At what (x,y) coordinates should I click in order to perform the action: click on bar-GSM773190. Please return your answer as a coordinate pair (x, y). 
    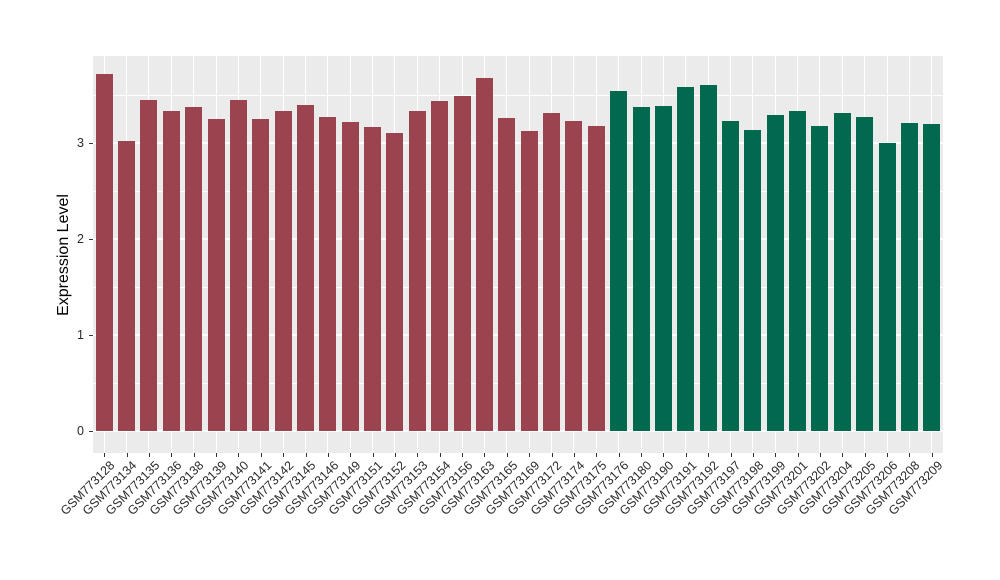
    Looking at the image, I should click on (663, 268).